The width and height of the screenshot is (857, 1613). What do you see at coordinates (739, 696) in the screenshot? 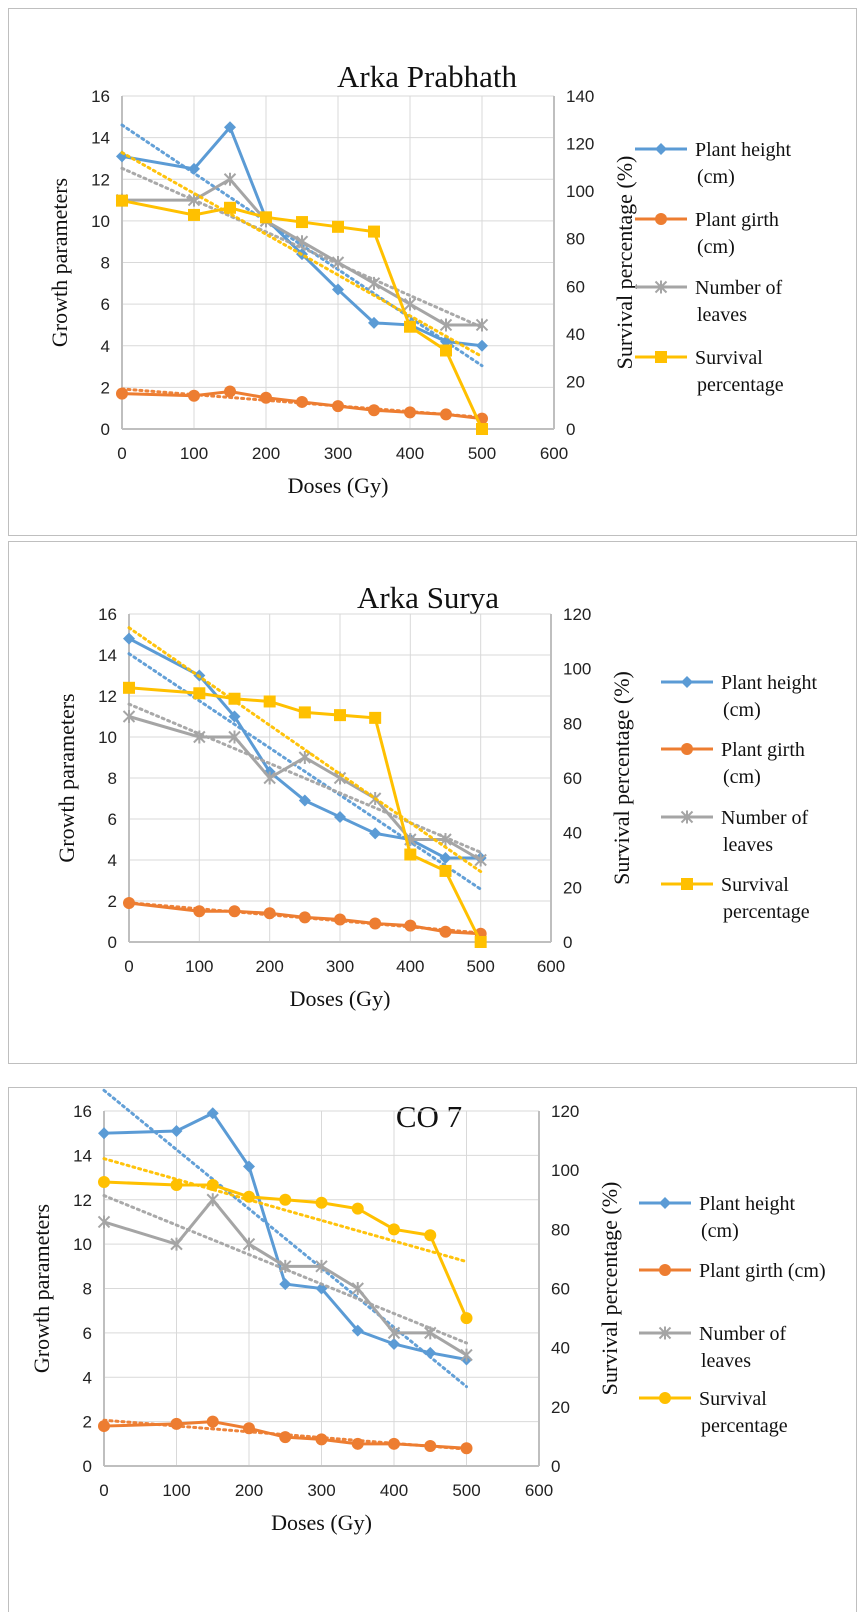
I see `legend-entry: Plant height (cm)` at bounding box center [739, 696].